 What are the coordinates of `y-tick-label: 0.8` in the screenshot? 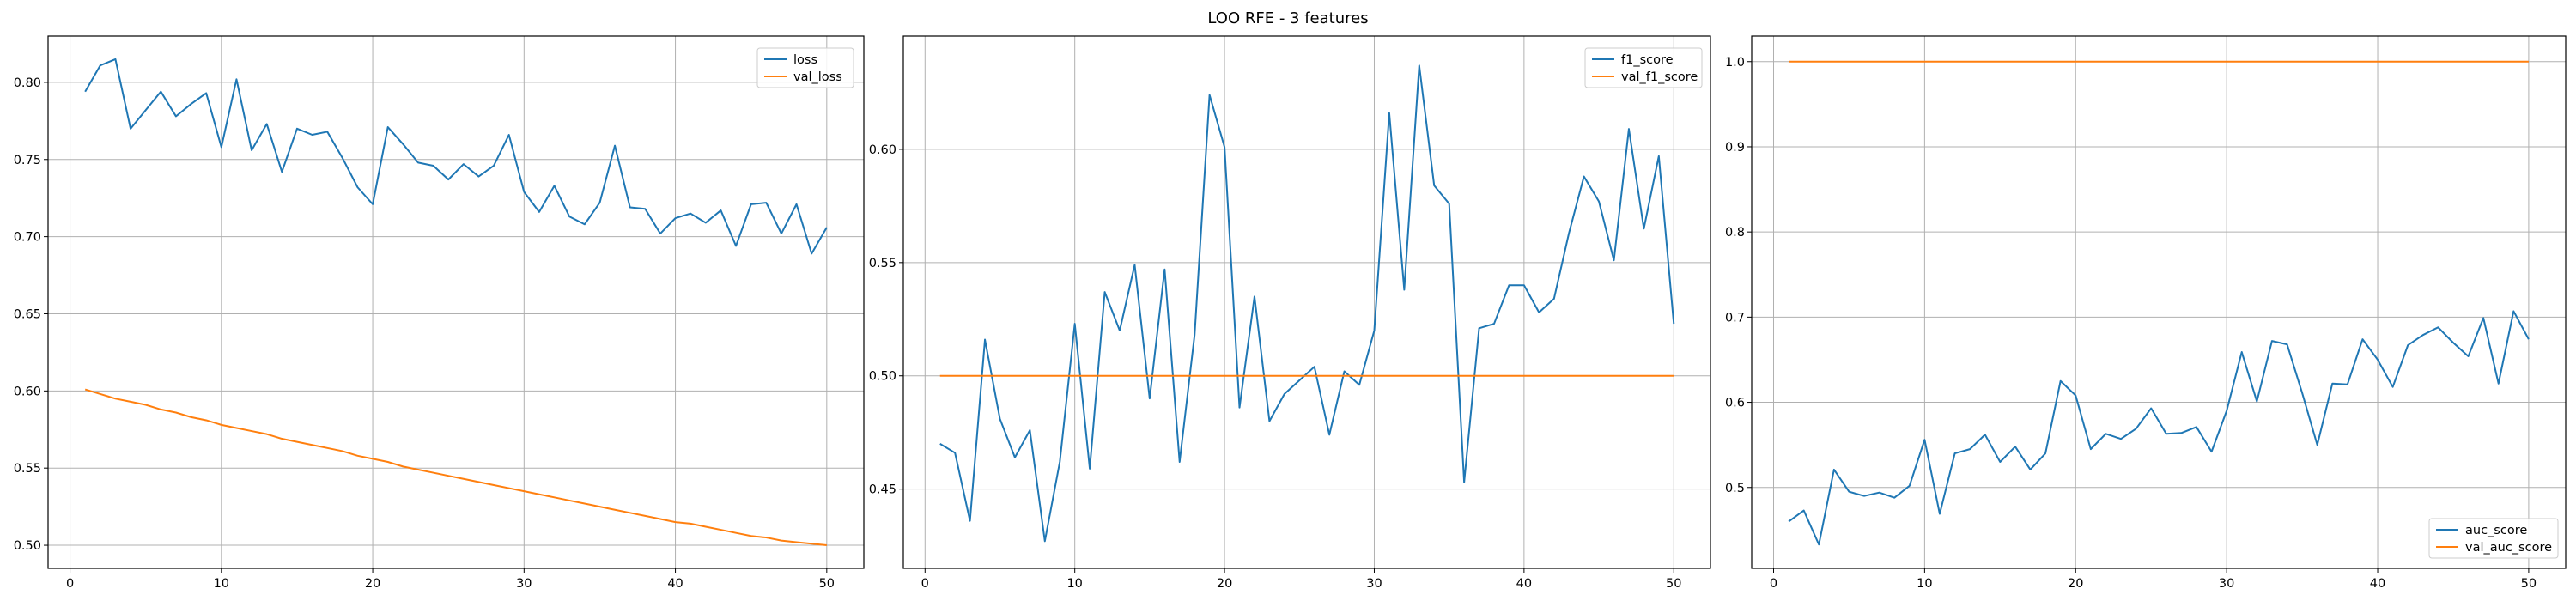 It's located at (1735, 233).